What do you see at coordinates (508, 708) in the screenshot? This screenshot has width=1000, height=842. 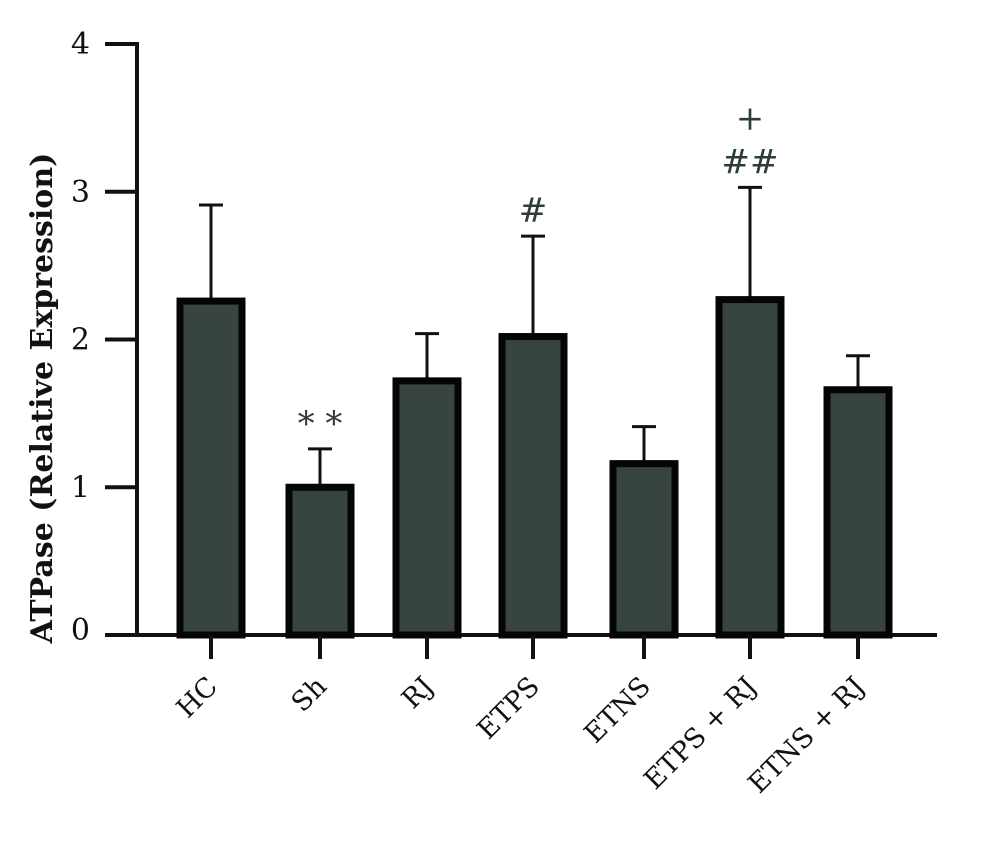 I see `x-tick-label: ETPS` at bounding box center [508, 708].